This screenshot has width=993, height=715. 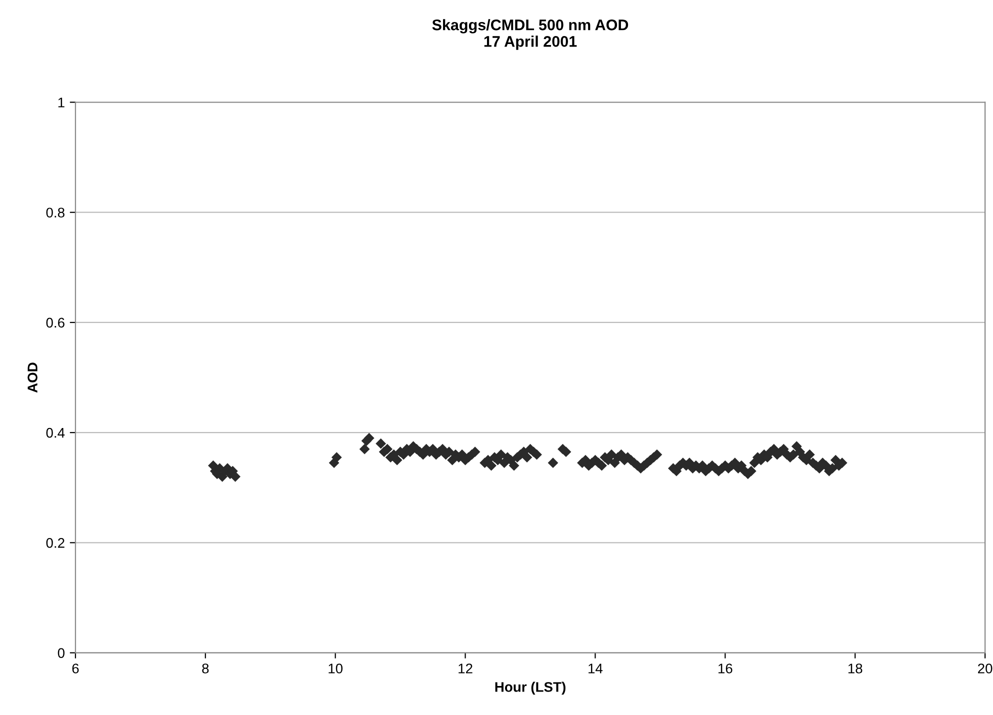 I want to click on y-axis-title: AOD, so click(x=33, y=377).